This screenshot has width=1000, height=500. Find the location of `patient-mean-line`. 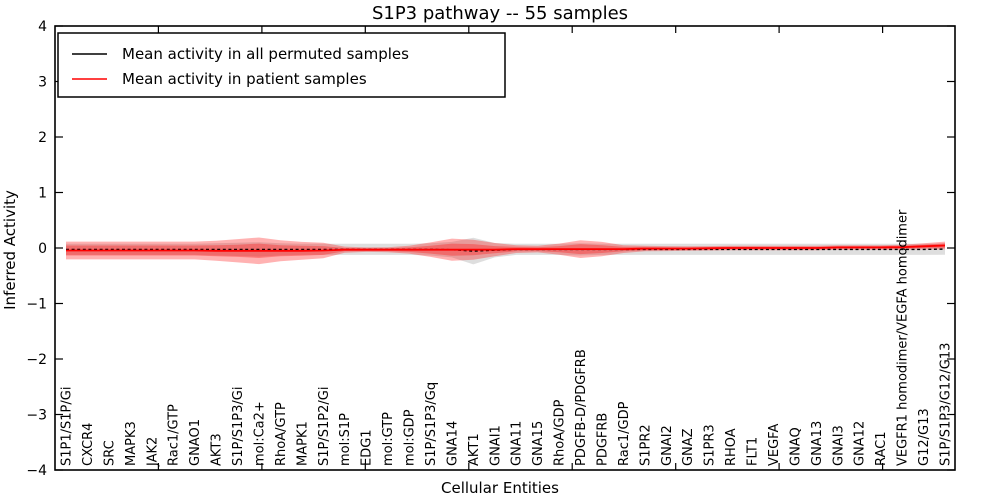

patient-mean-line is located at coordinates (506, 248).